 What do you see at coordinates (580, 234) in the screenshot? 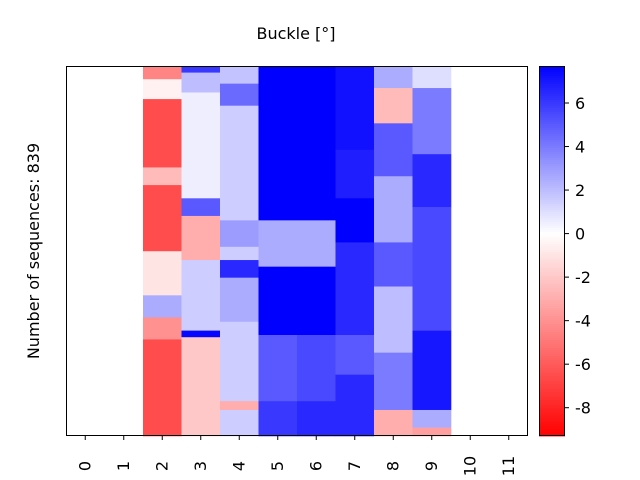
I see `colorbar-tick-label: 0` at bounding box center [580, 234].